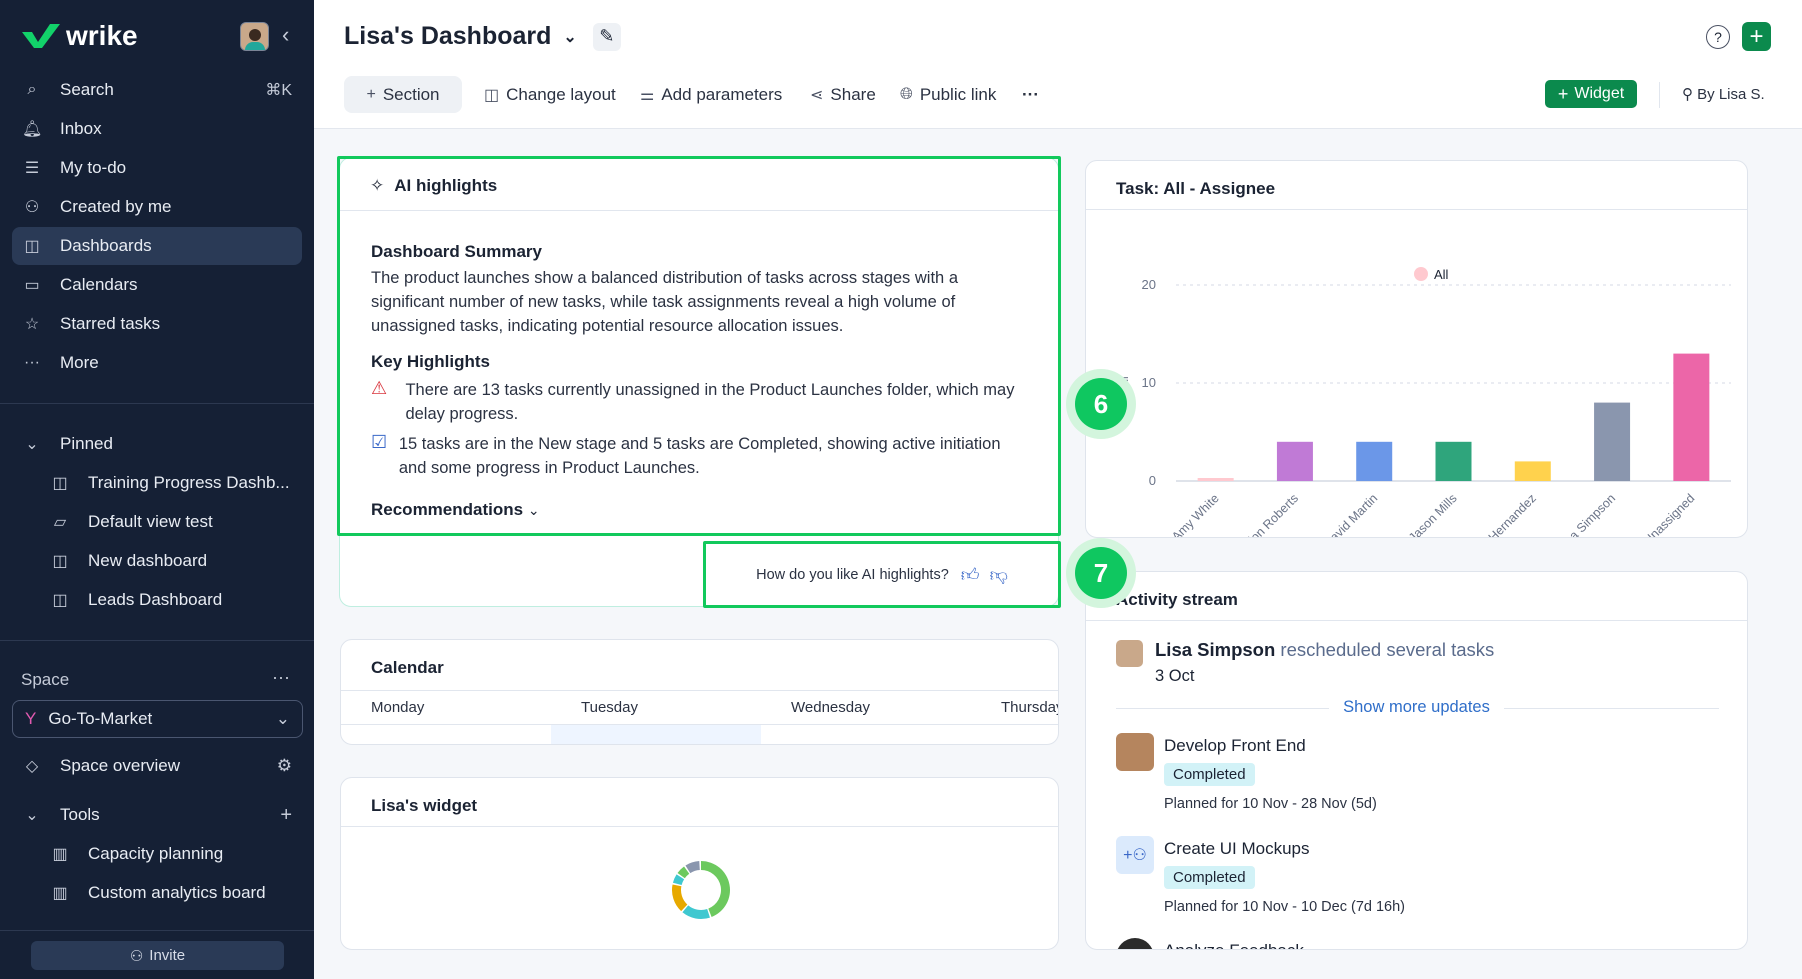  What do you see at coordinates (157, 522) in the screenshot?
I see `pinned-item: ▱ Default view test` at bounding box center [157, 522].